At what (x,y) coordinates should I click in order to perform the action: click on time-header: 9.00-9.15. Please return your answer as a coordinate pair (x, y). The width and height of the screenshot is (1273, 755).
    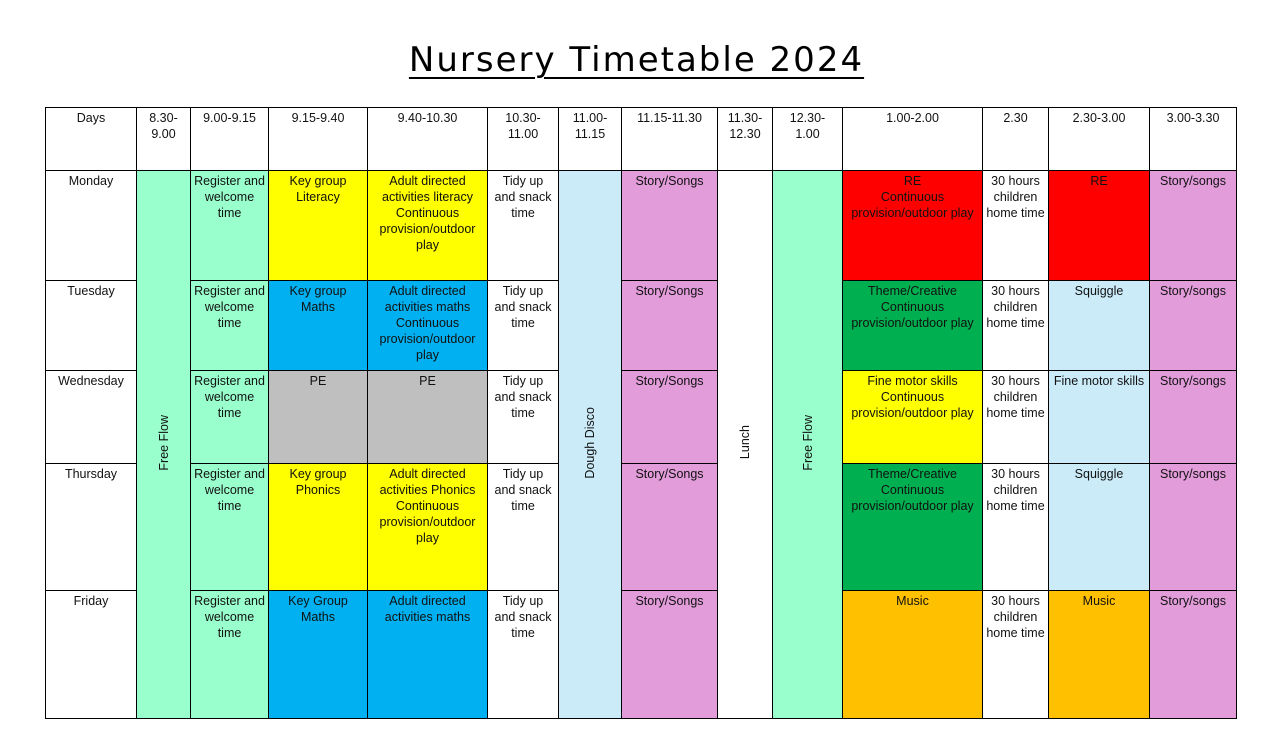
    Looking at the image, I should click on (229, 139).